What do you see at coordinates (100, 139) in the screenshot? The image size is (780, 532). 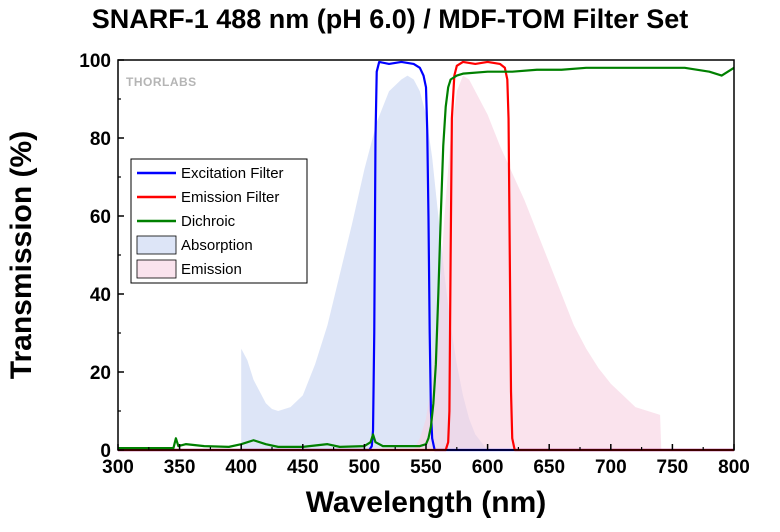 I see `y-tick-label: 80` at bounding box center [100, 139].